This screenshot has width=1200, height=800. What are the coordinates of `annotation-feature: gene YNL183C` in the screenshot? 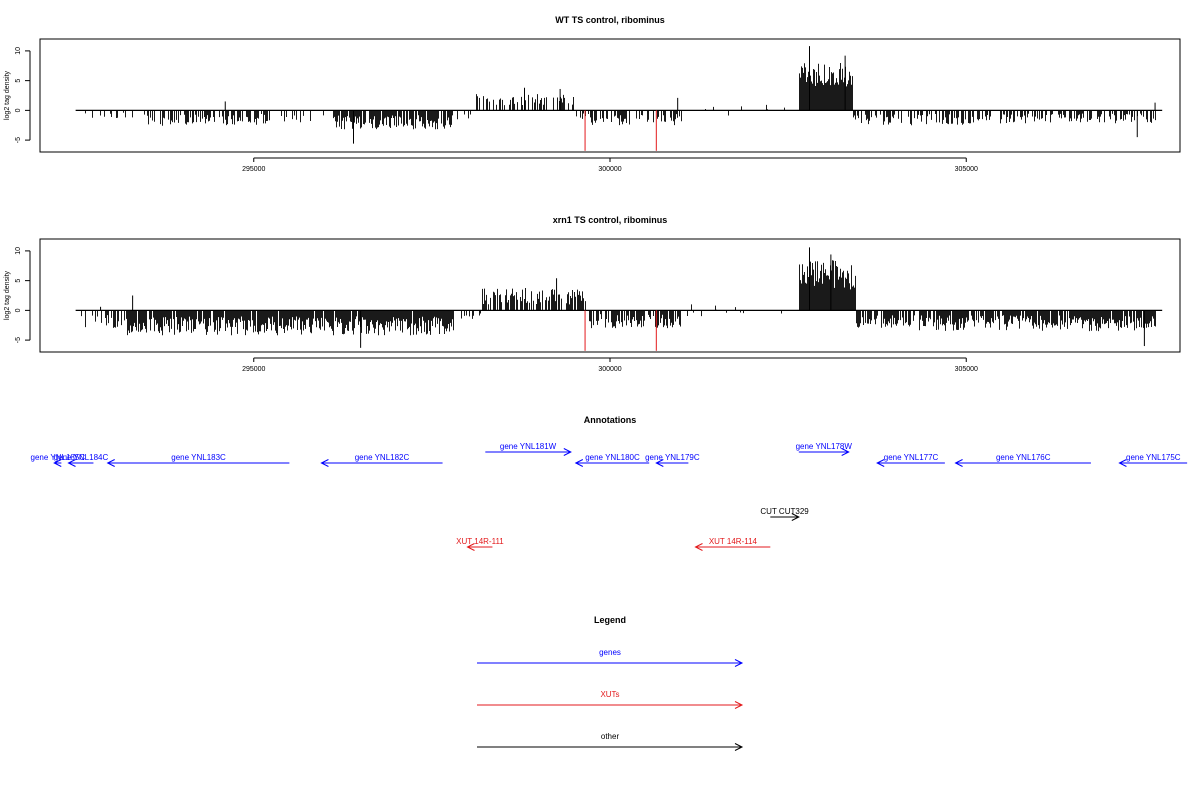 It's located at (198, 460).